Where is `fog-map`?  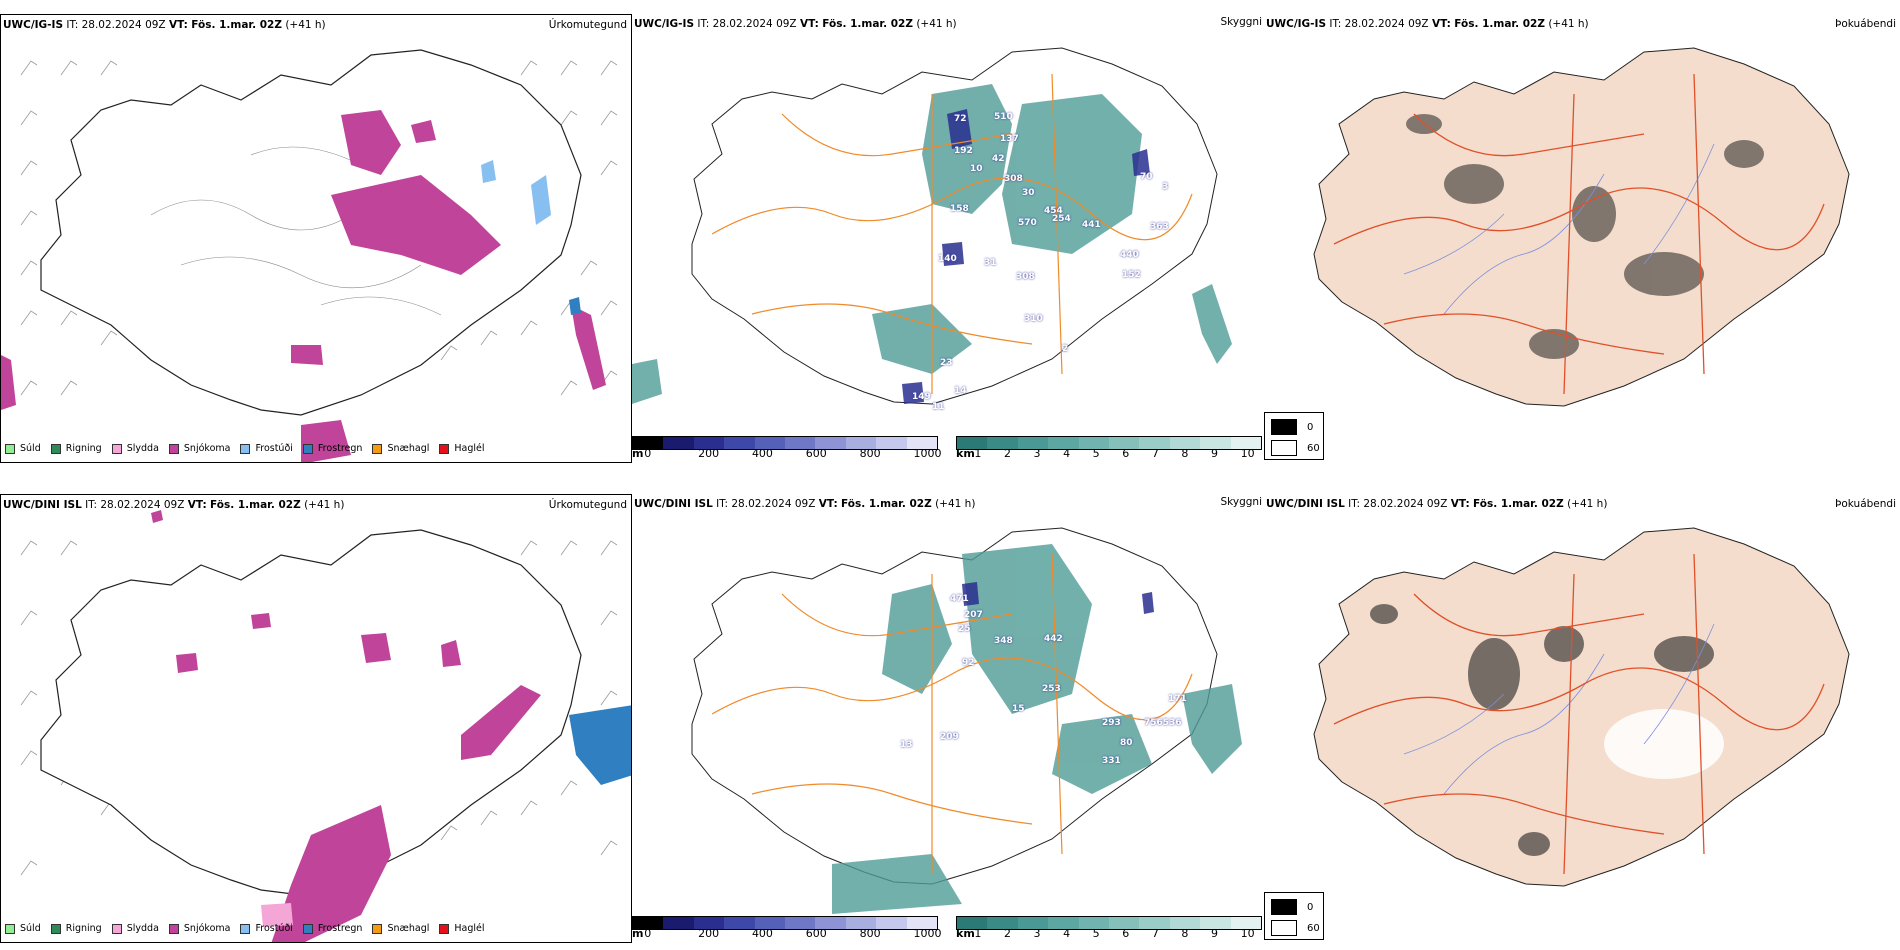 fog-map is located at coordinates (1581, 707).